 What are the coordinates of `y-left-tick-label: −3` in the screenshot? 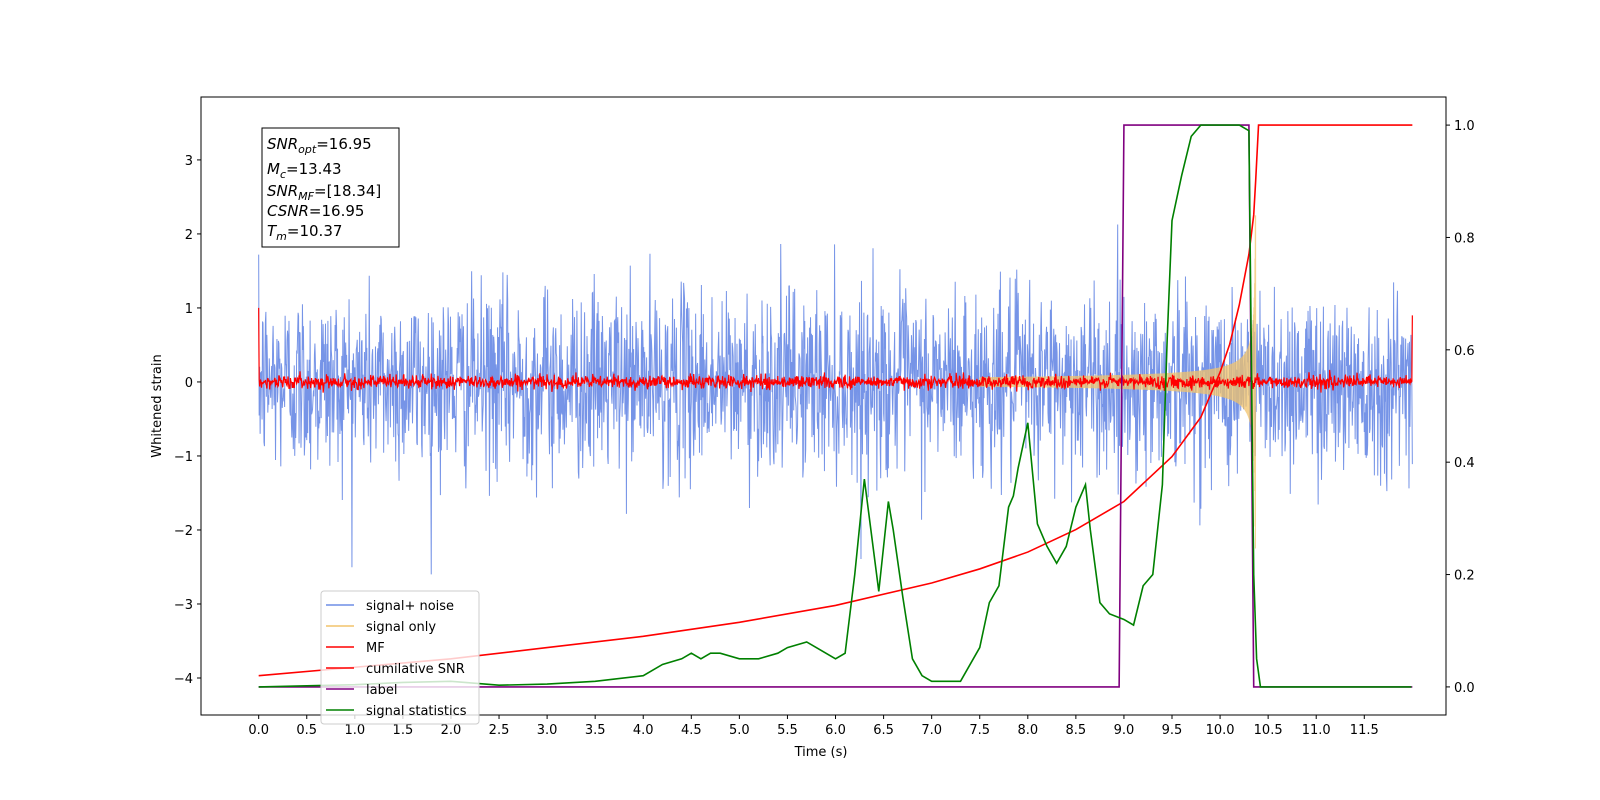 It's located at (183, 605).